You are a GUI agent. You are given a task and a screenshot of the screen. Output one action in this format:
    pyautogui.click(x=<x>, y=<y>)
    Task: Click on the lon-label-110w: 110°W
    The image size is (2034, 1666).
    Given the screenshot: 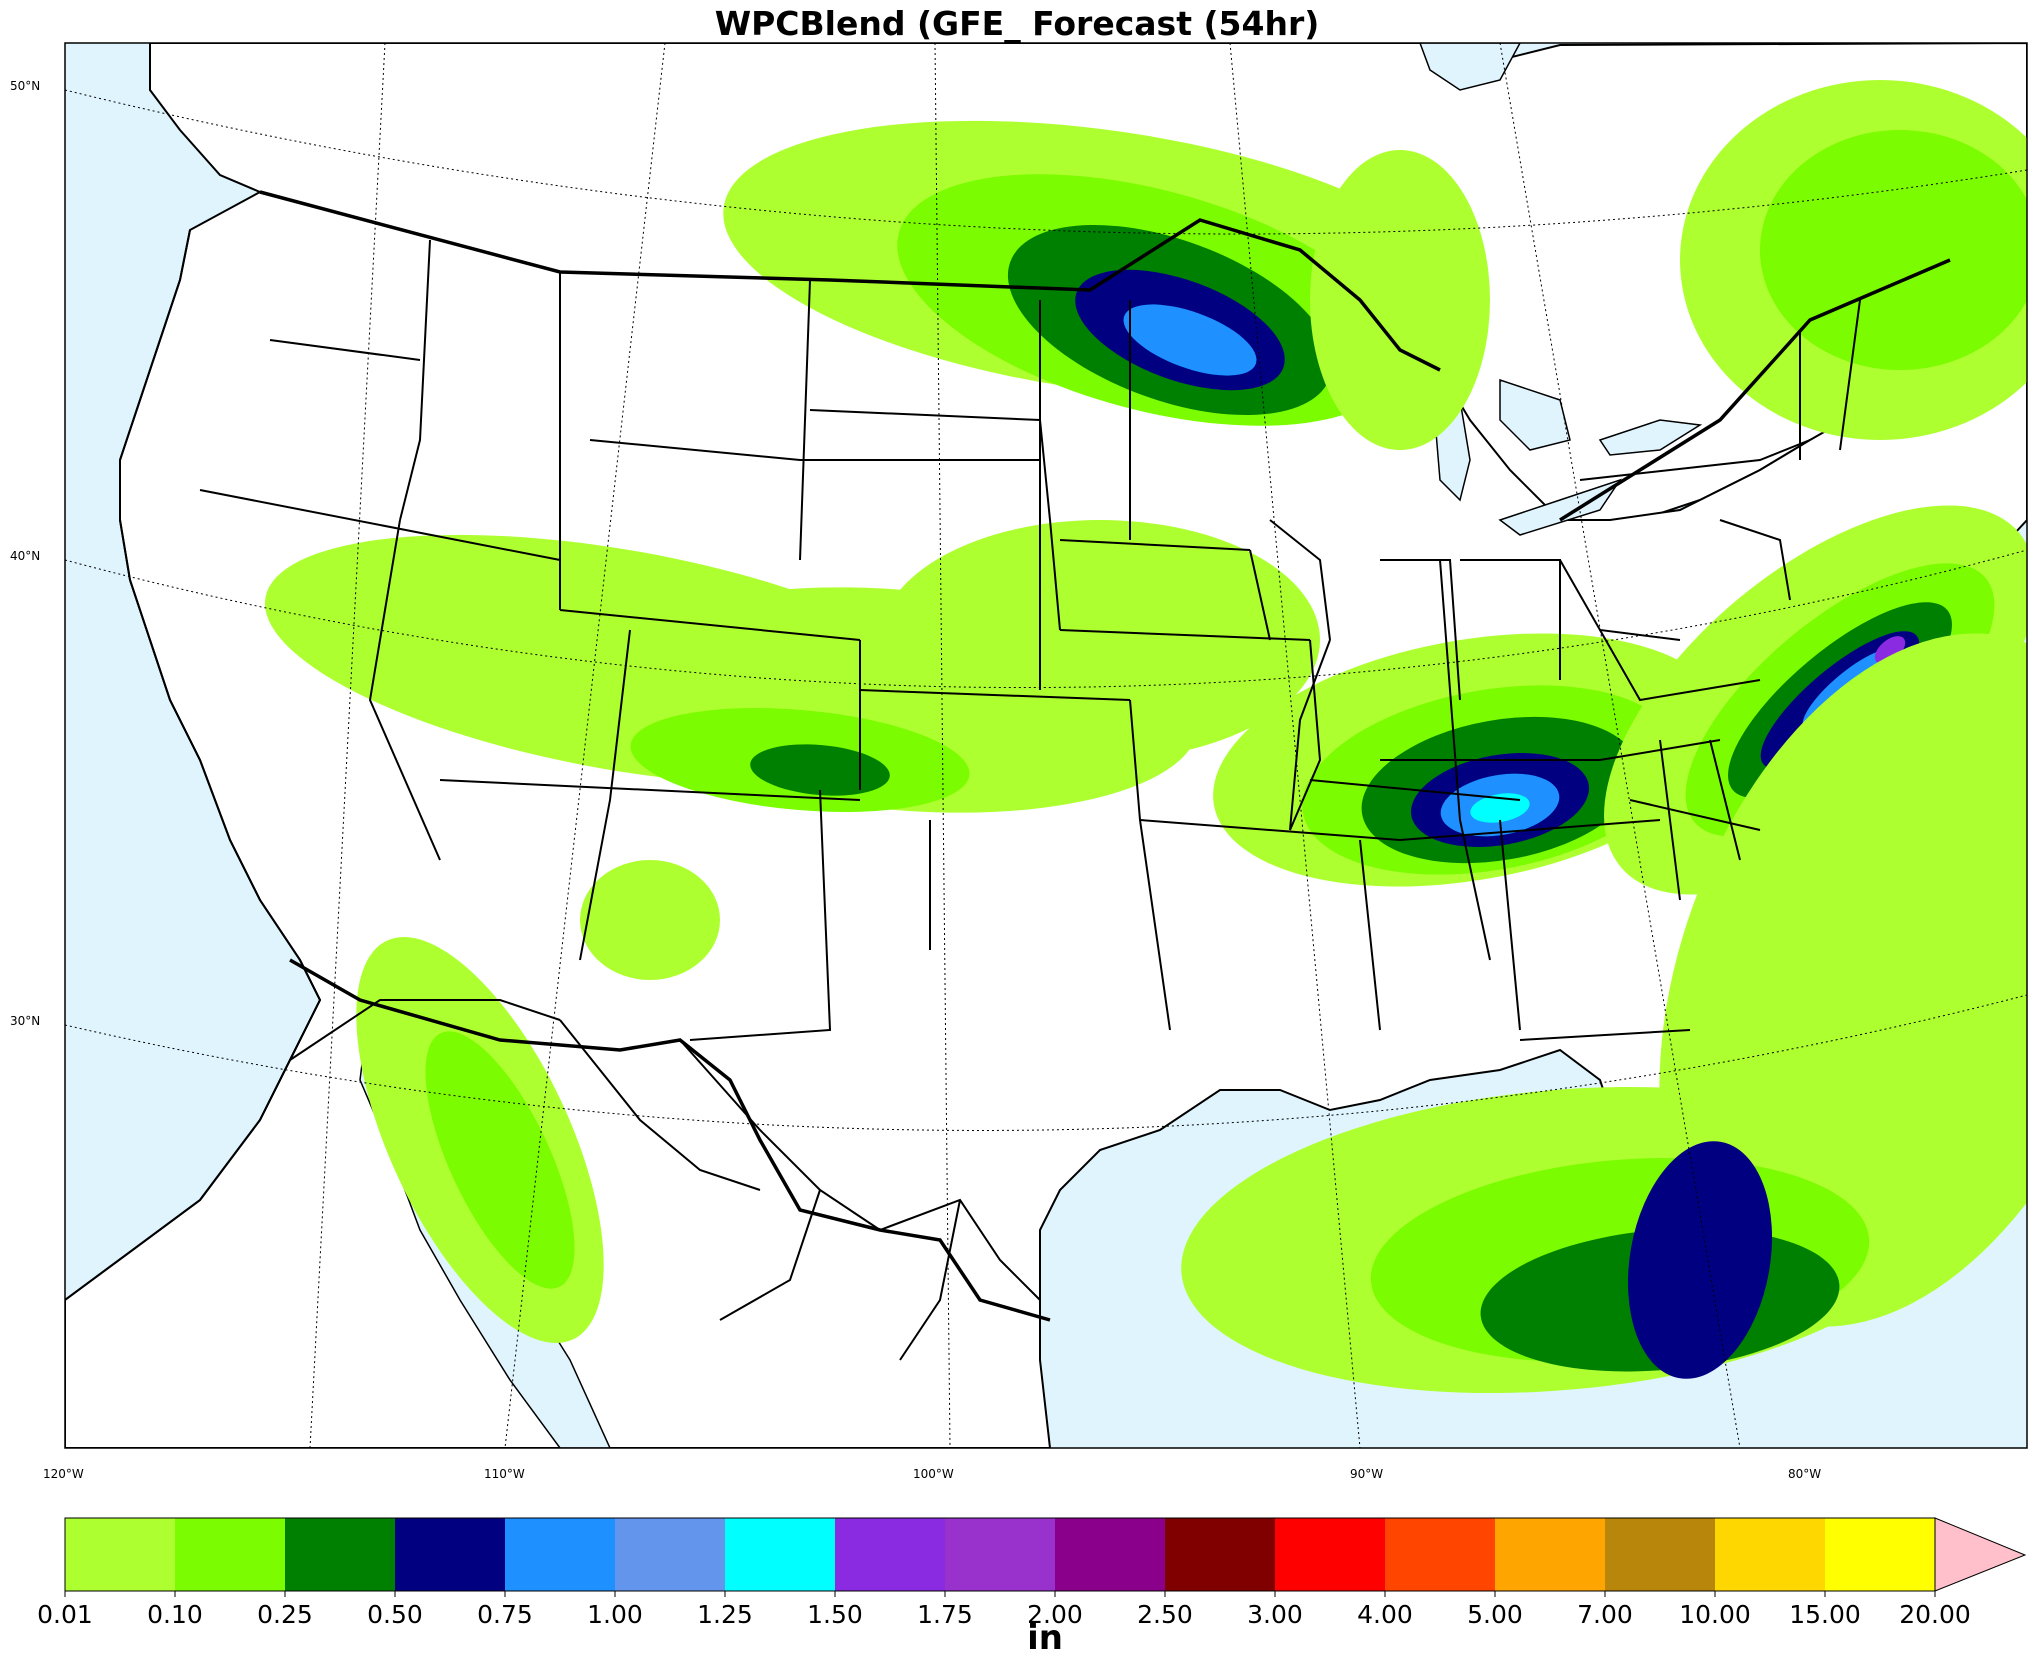 What is the action you would take?
    pyautogui.click(x=504, y=1473)
    